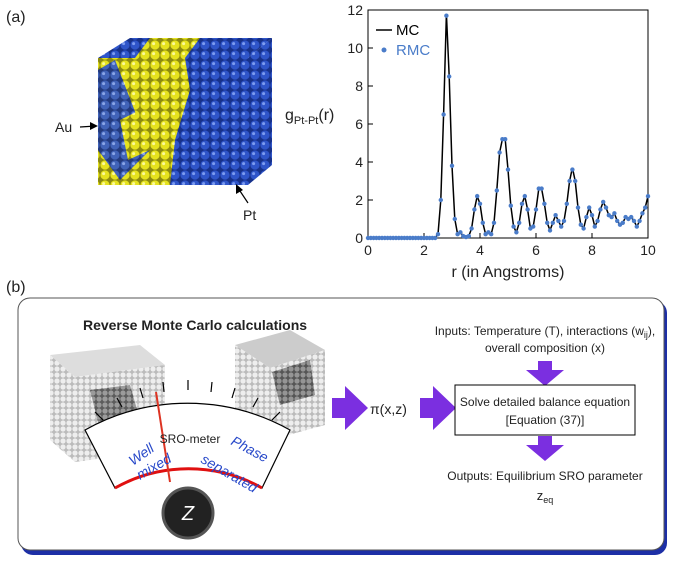 Image resolution: width=685 pixels, height=567 pixels. What do you see at coordinates (306, 121) in the screenshot?
I see `y-label-sub: Pt-Pt` at bounding box center [306, 121].